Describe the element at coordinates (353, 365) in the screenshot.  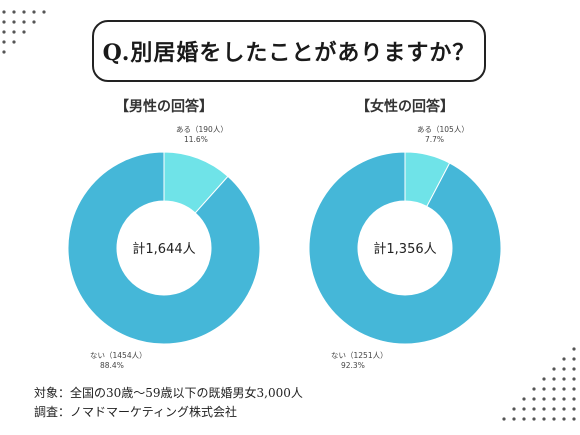
I see `slice-percent-nai: 92.3%` at that location.